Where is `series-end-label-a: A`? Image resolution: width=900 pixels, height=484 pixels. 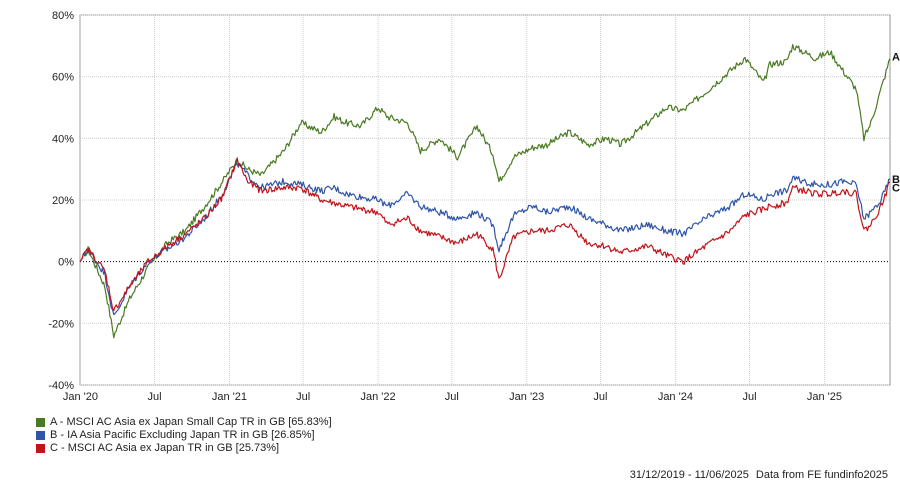
series-end-label-a: A is located at coordinates (896, 58).